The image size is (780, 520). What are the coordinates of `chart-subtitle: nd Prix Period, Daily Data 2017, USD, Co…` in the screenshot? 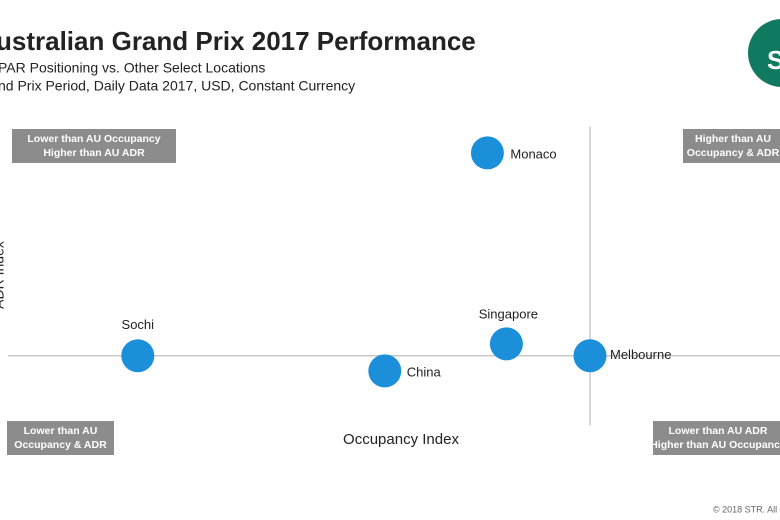 It's located at (177, 86).